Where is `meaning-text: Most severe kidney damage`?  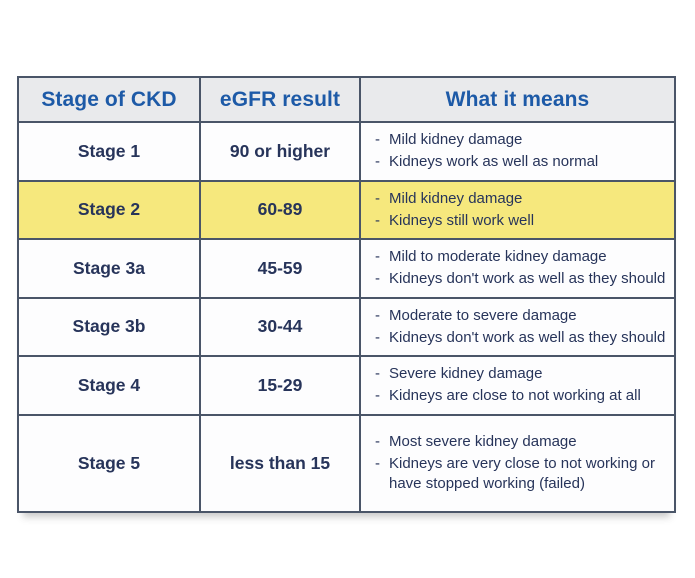 meaning-text: Most severe kidney damage is located at coordinates (483, 441).